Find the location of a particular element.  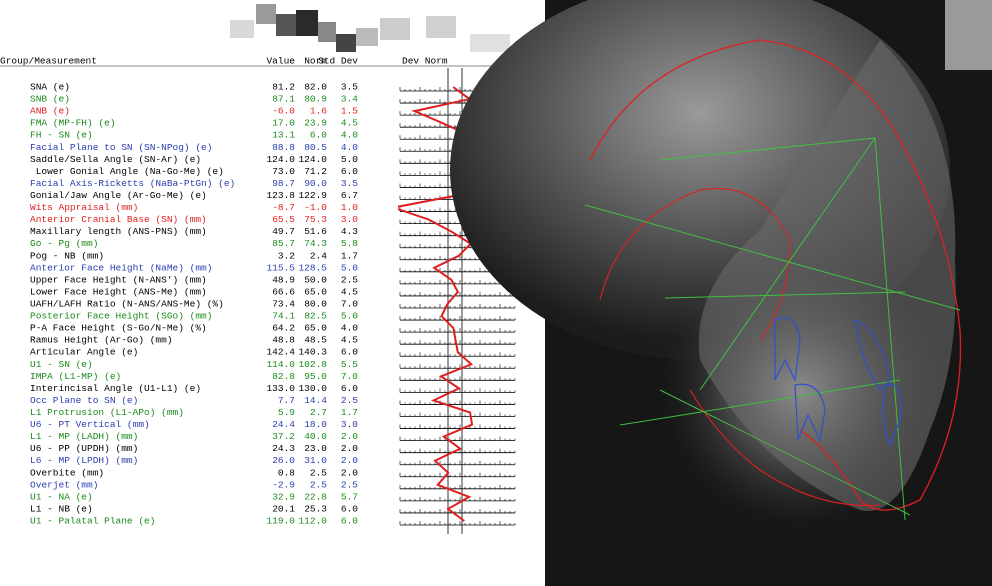

measurement-name: L1 - MP (LADH) (mm) is located at coordinates (84, 436).